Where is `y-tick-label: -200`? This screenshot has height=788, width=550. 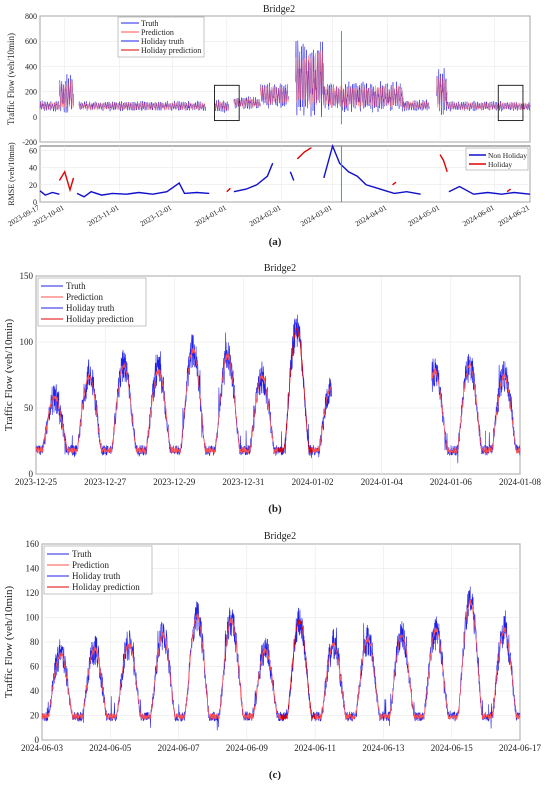 y-tick-label: -200 is located at coordinates (29, 142).